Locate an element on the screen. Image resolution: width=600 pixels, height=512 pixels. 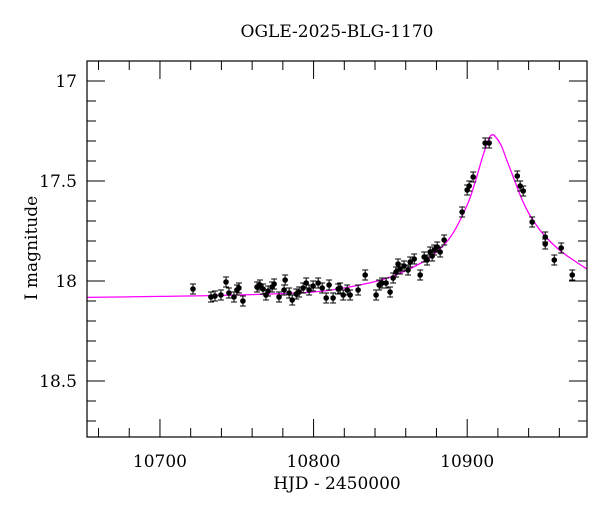
y-tick-label: 18 is located at coordinates (66, 282).